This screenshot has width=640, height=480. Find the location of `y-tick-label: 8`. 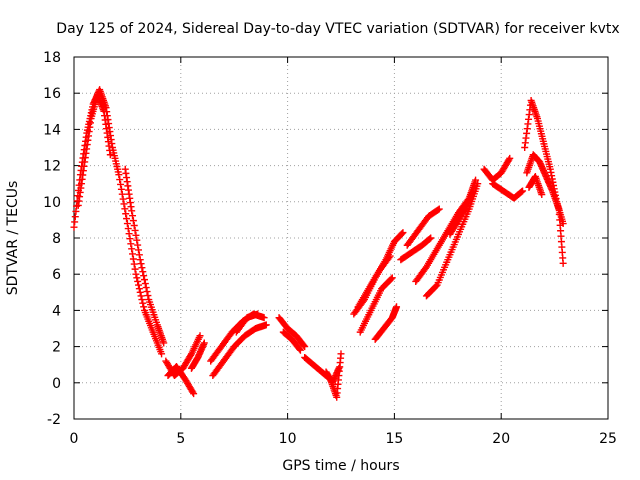

y-tick-label: 8 is located at coordinates (56, 239).